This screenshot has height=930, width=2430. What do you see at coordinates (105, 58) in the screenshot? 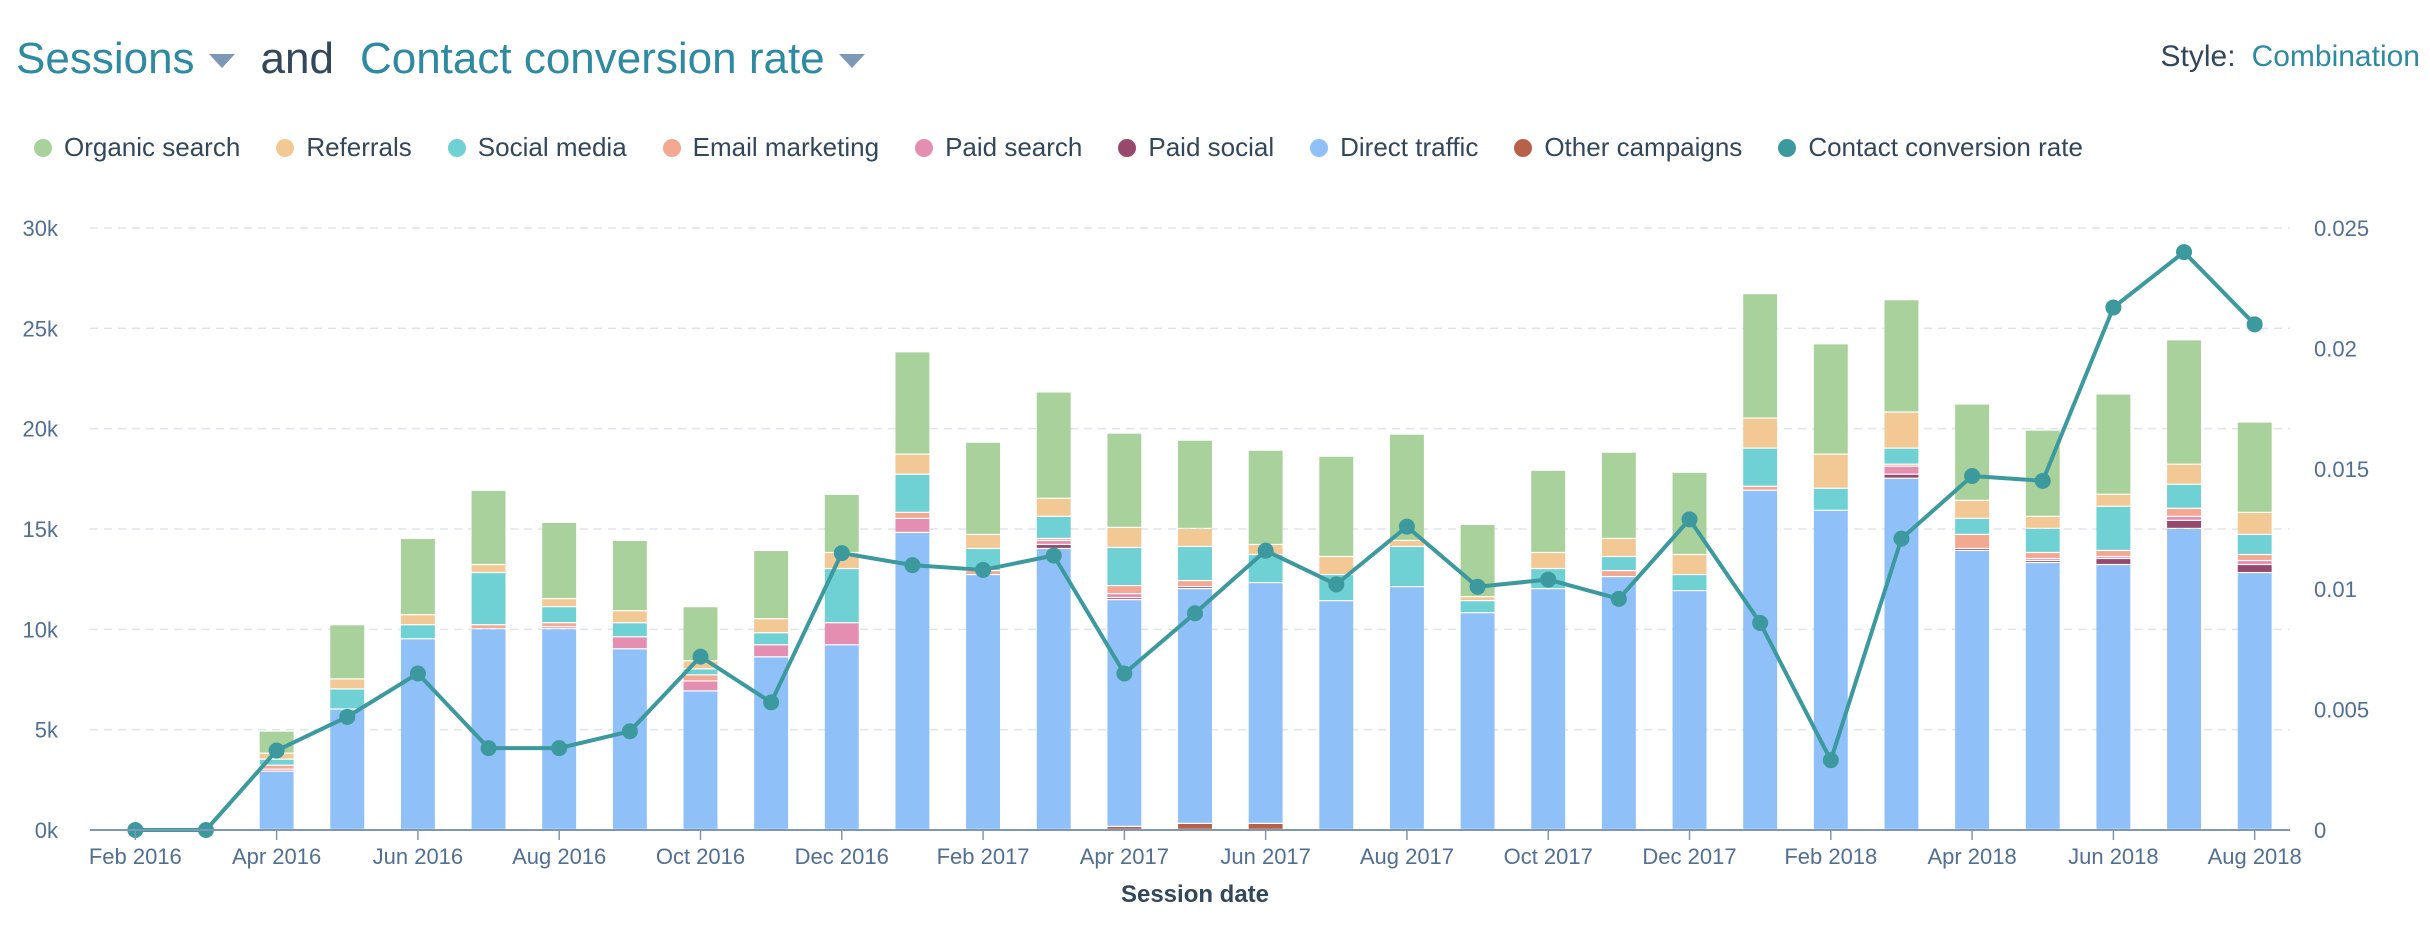
I see `metric1-label: Sessions` at bounding box center [105, 58].